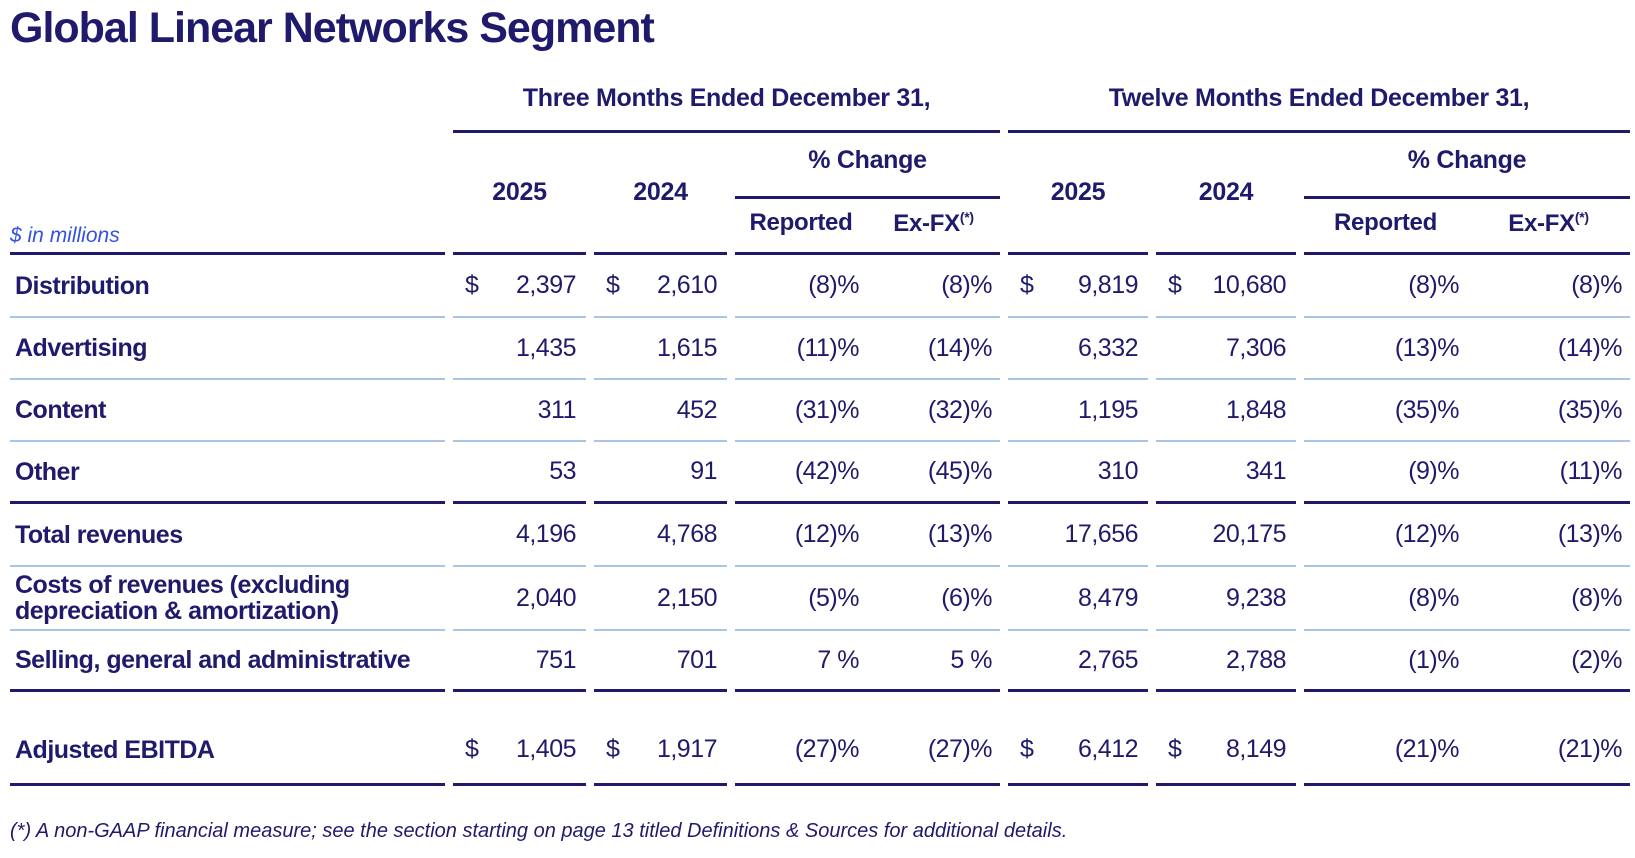 This screenshot has height=858, width=1635. What do you see at coordinates (1590, 409) in the screenshot?
I see `cell-12m-exfx: (35)%` at bounding box center [1590, 409].